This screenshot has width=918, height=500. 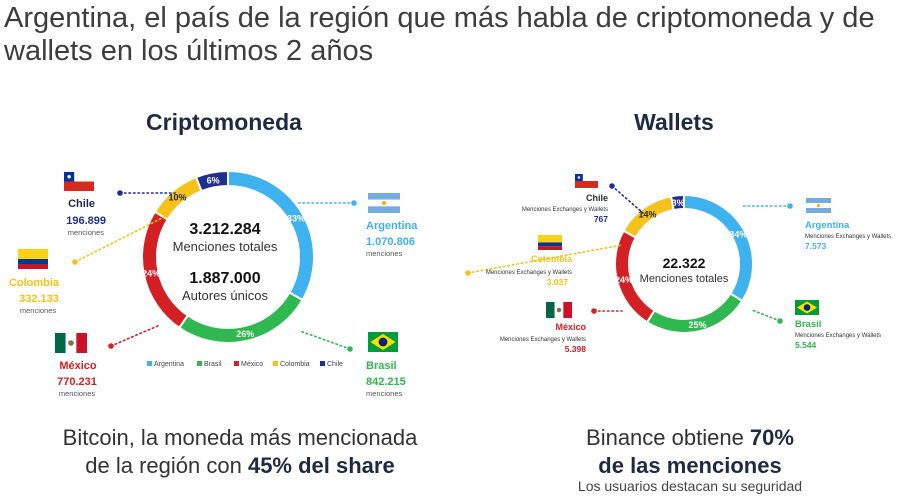 I want to click on cripto-slice-chile, so click(x=211, y=181).